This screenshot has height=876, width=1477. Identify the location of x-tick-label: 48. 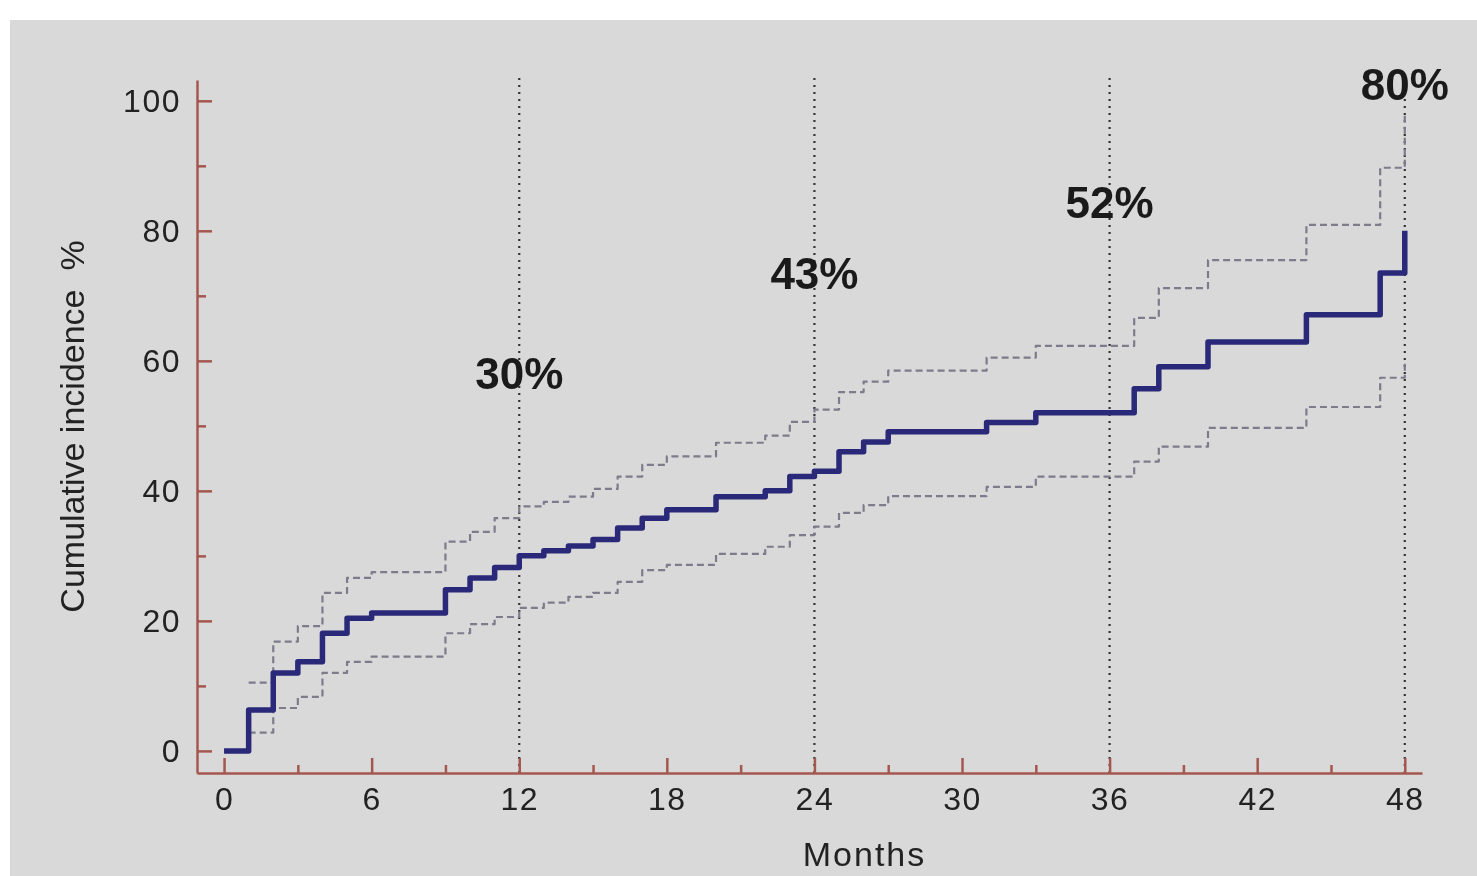
(1405, 798).